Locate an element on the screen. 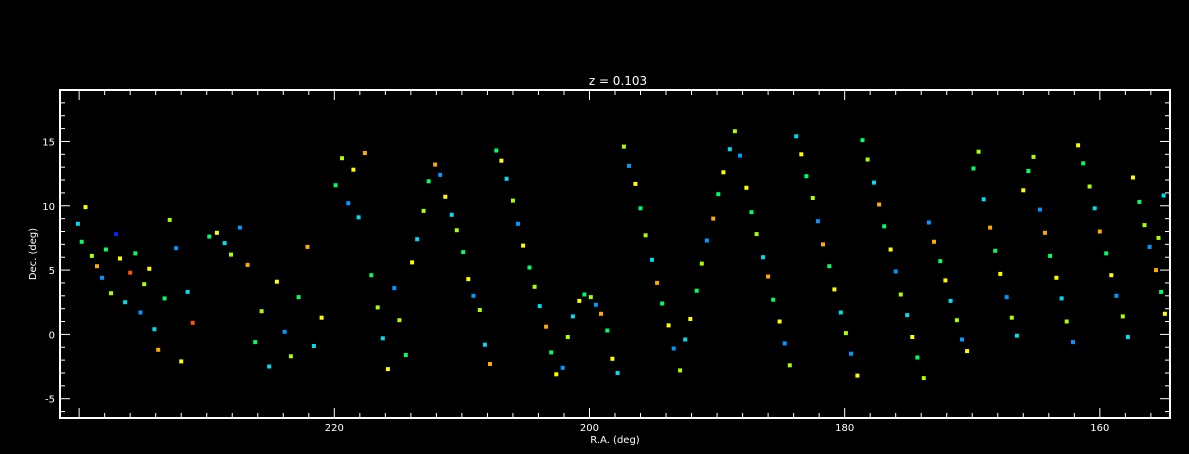 The height and width of the screenshot is (454, 1189). x-tick-label: 180 is located at coordinates (844, 428).